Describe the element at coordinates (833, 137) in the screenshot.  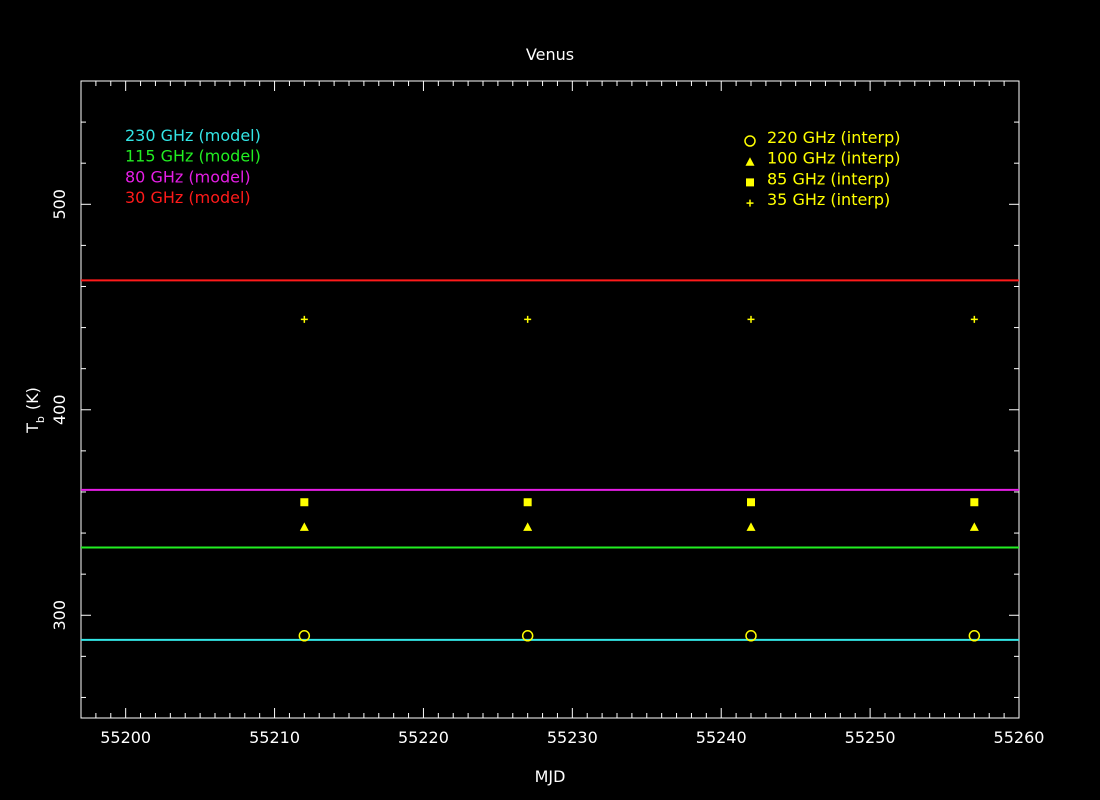
I see `legend-series-label: 220 GHz (interp)` at that location.